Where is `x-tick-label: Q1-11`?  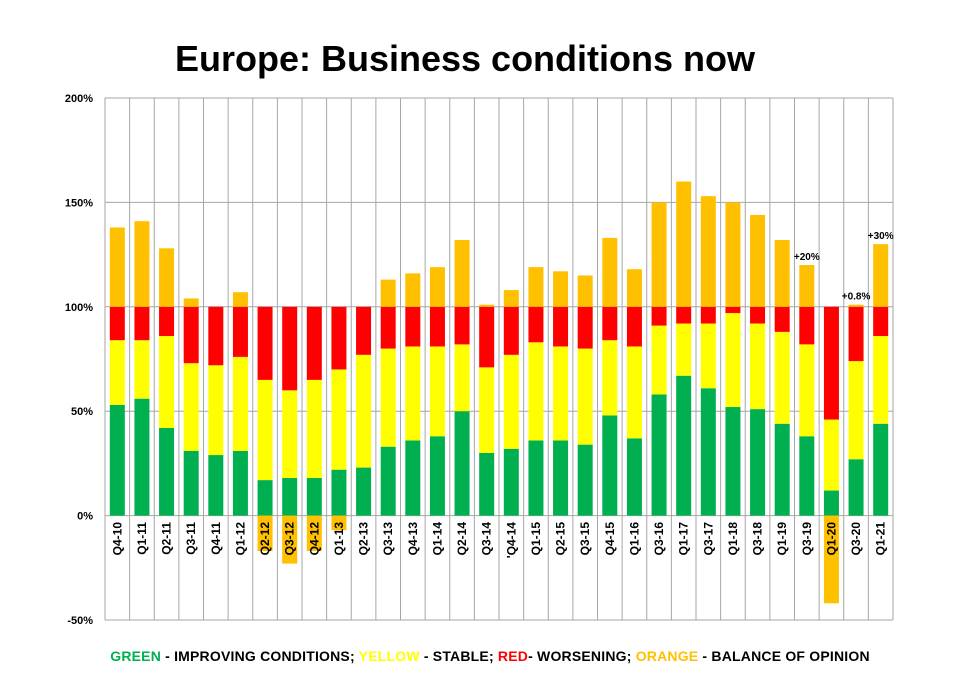
x-tick-label: Q1-11 is located at coordinates (142, 538).